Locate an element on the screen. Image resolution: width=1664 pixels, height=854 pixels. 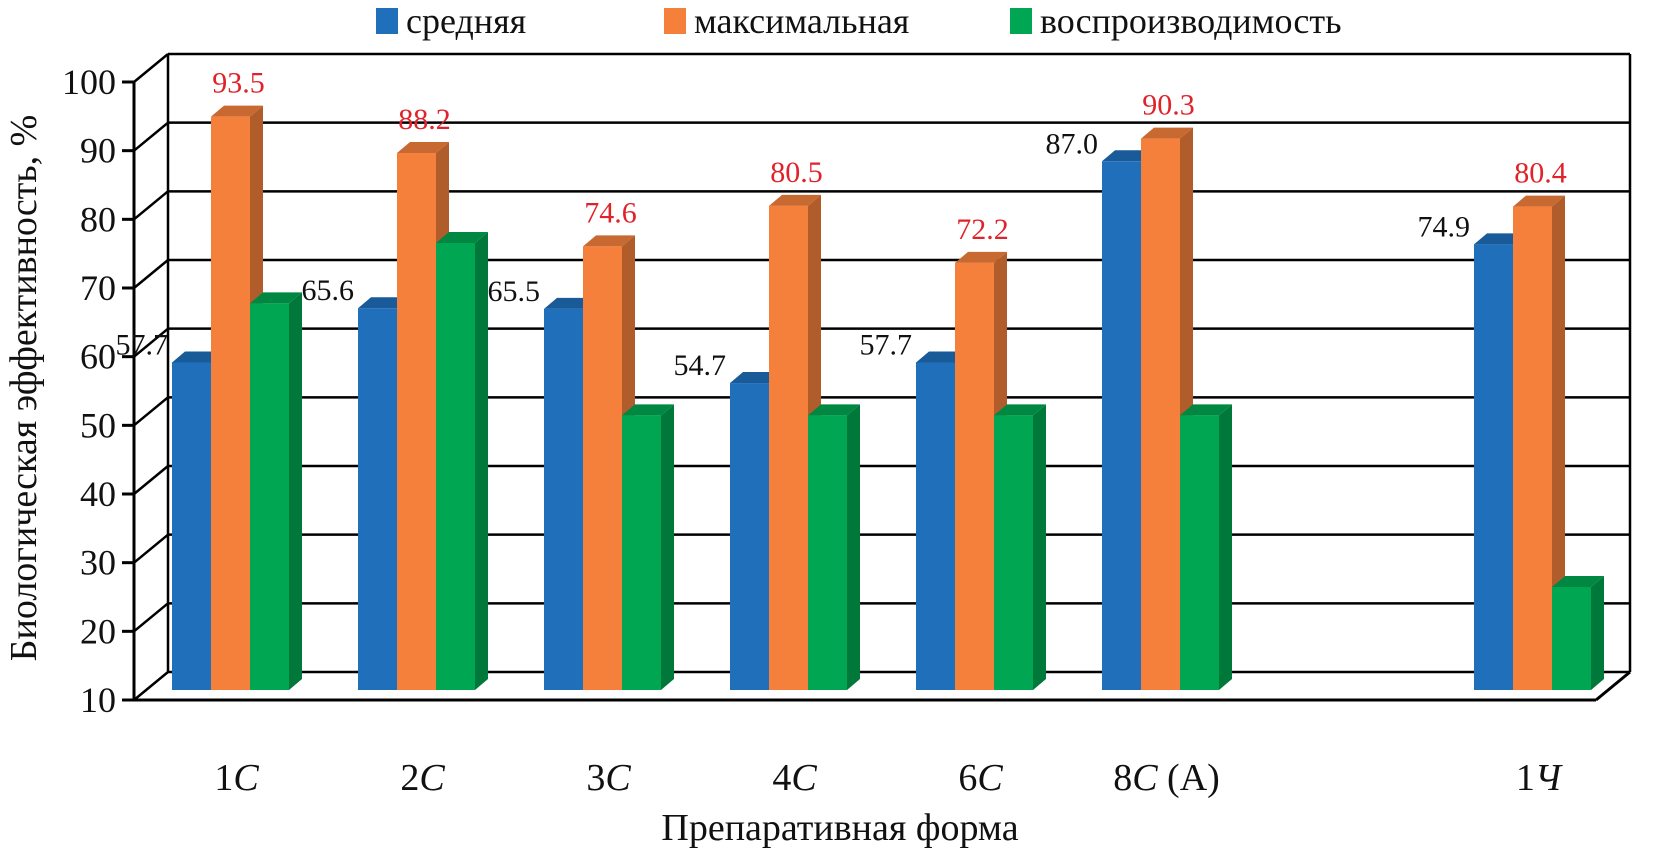
data-label: 65.5 is located at coordinates (514, 291).